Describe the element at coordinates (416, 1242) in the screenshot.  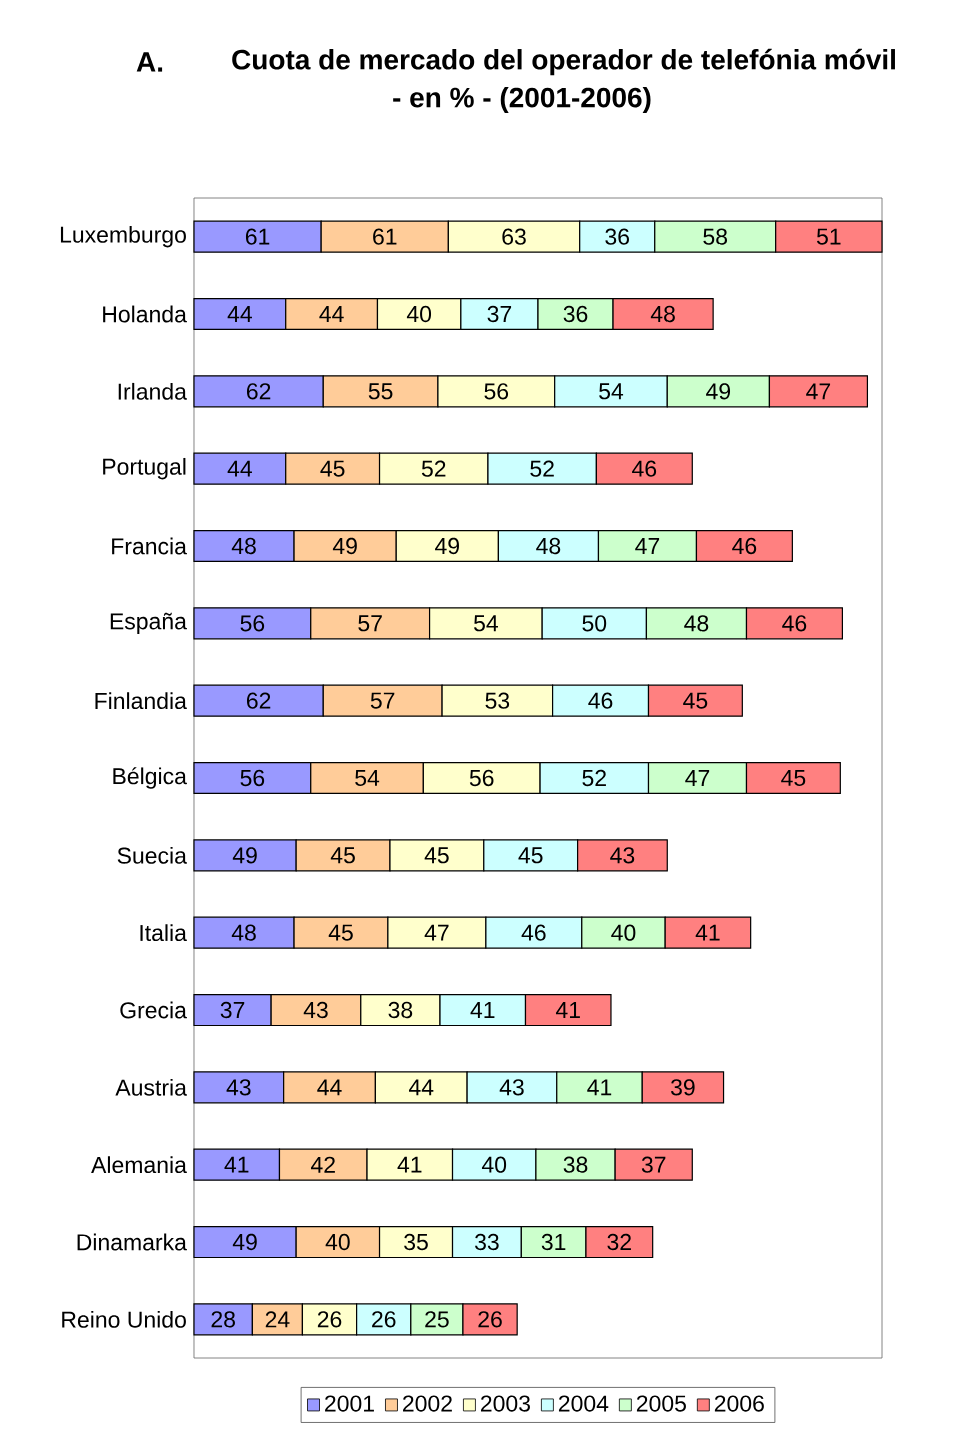
I see `data-label: 35` at that location.